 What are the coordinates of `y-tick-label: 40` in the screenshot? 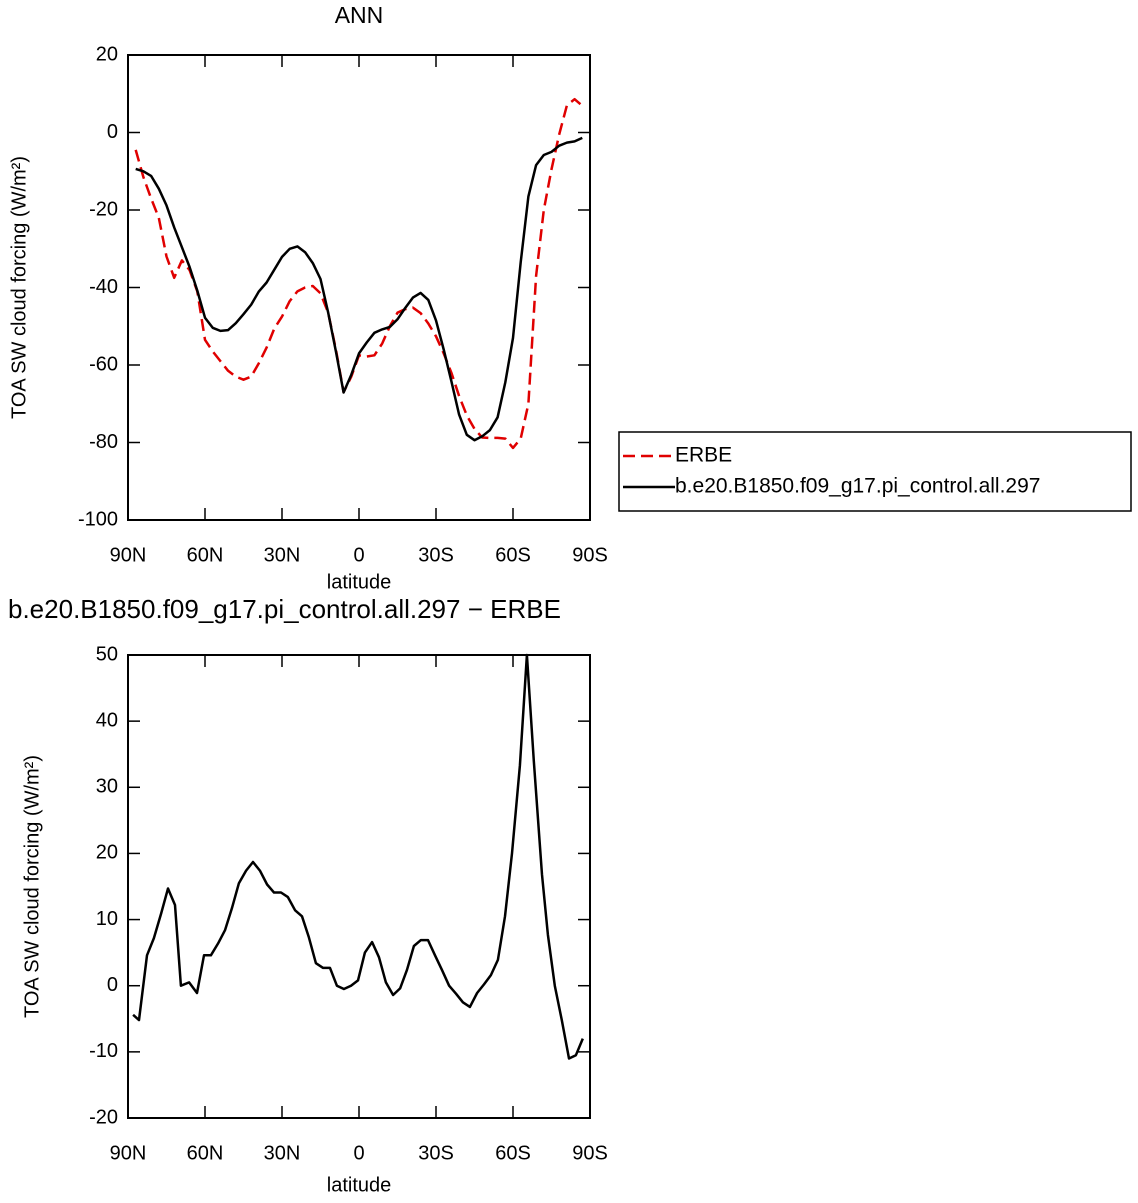 It's located at (107, 720).